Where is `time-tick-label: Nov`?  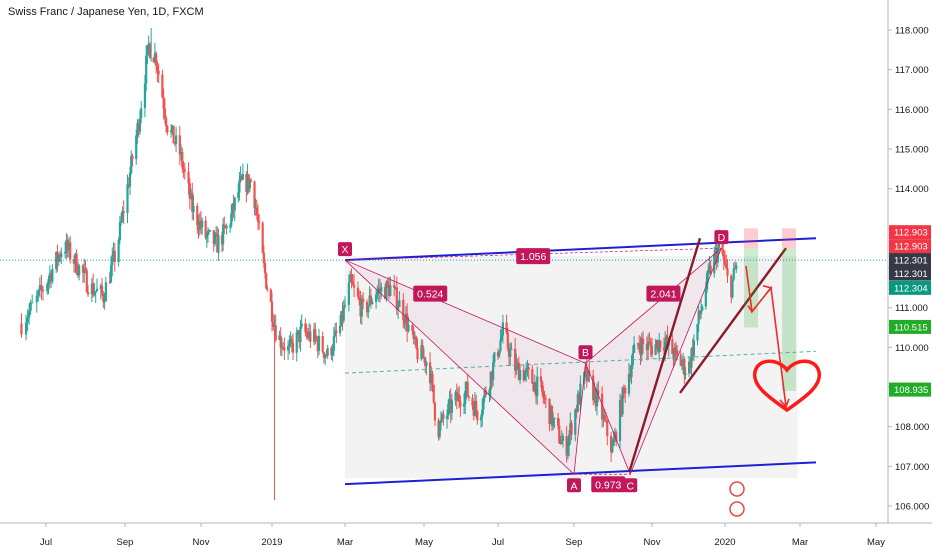
time-tick-label: Nov is located at coordinates (201, 542).